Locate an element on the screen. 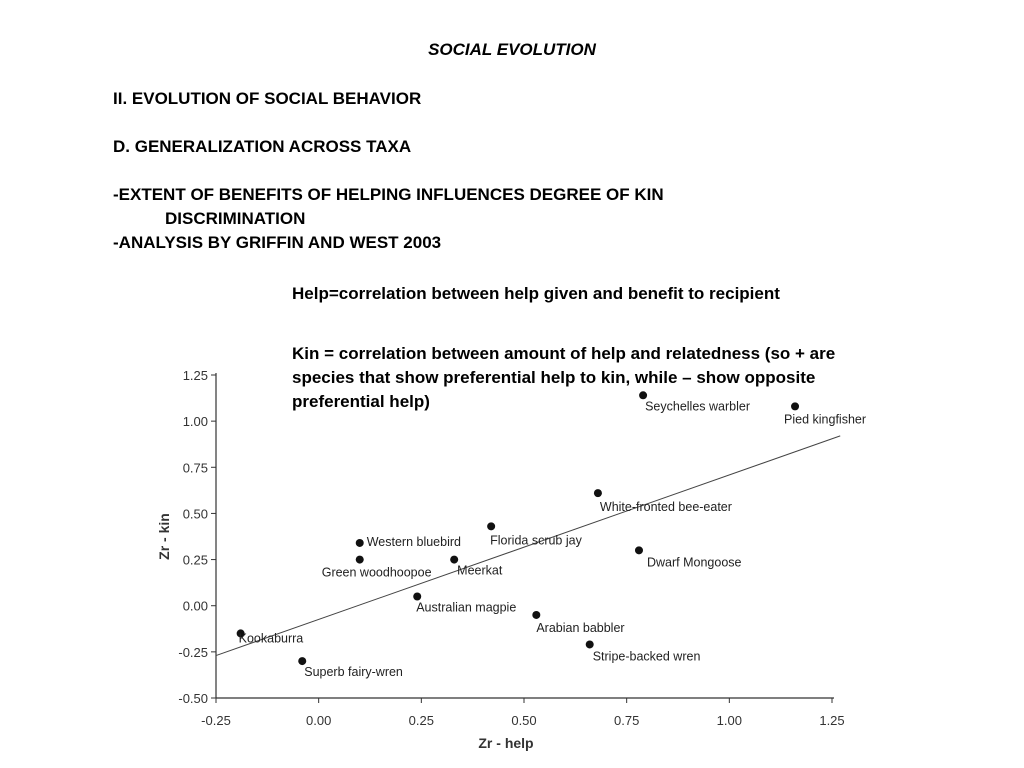 The image size is (1024, 768). data-point-label: Seychelles warbler is located at coordinates (697, 406).